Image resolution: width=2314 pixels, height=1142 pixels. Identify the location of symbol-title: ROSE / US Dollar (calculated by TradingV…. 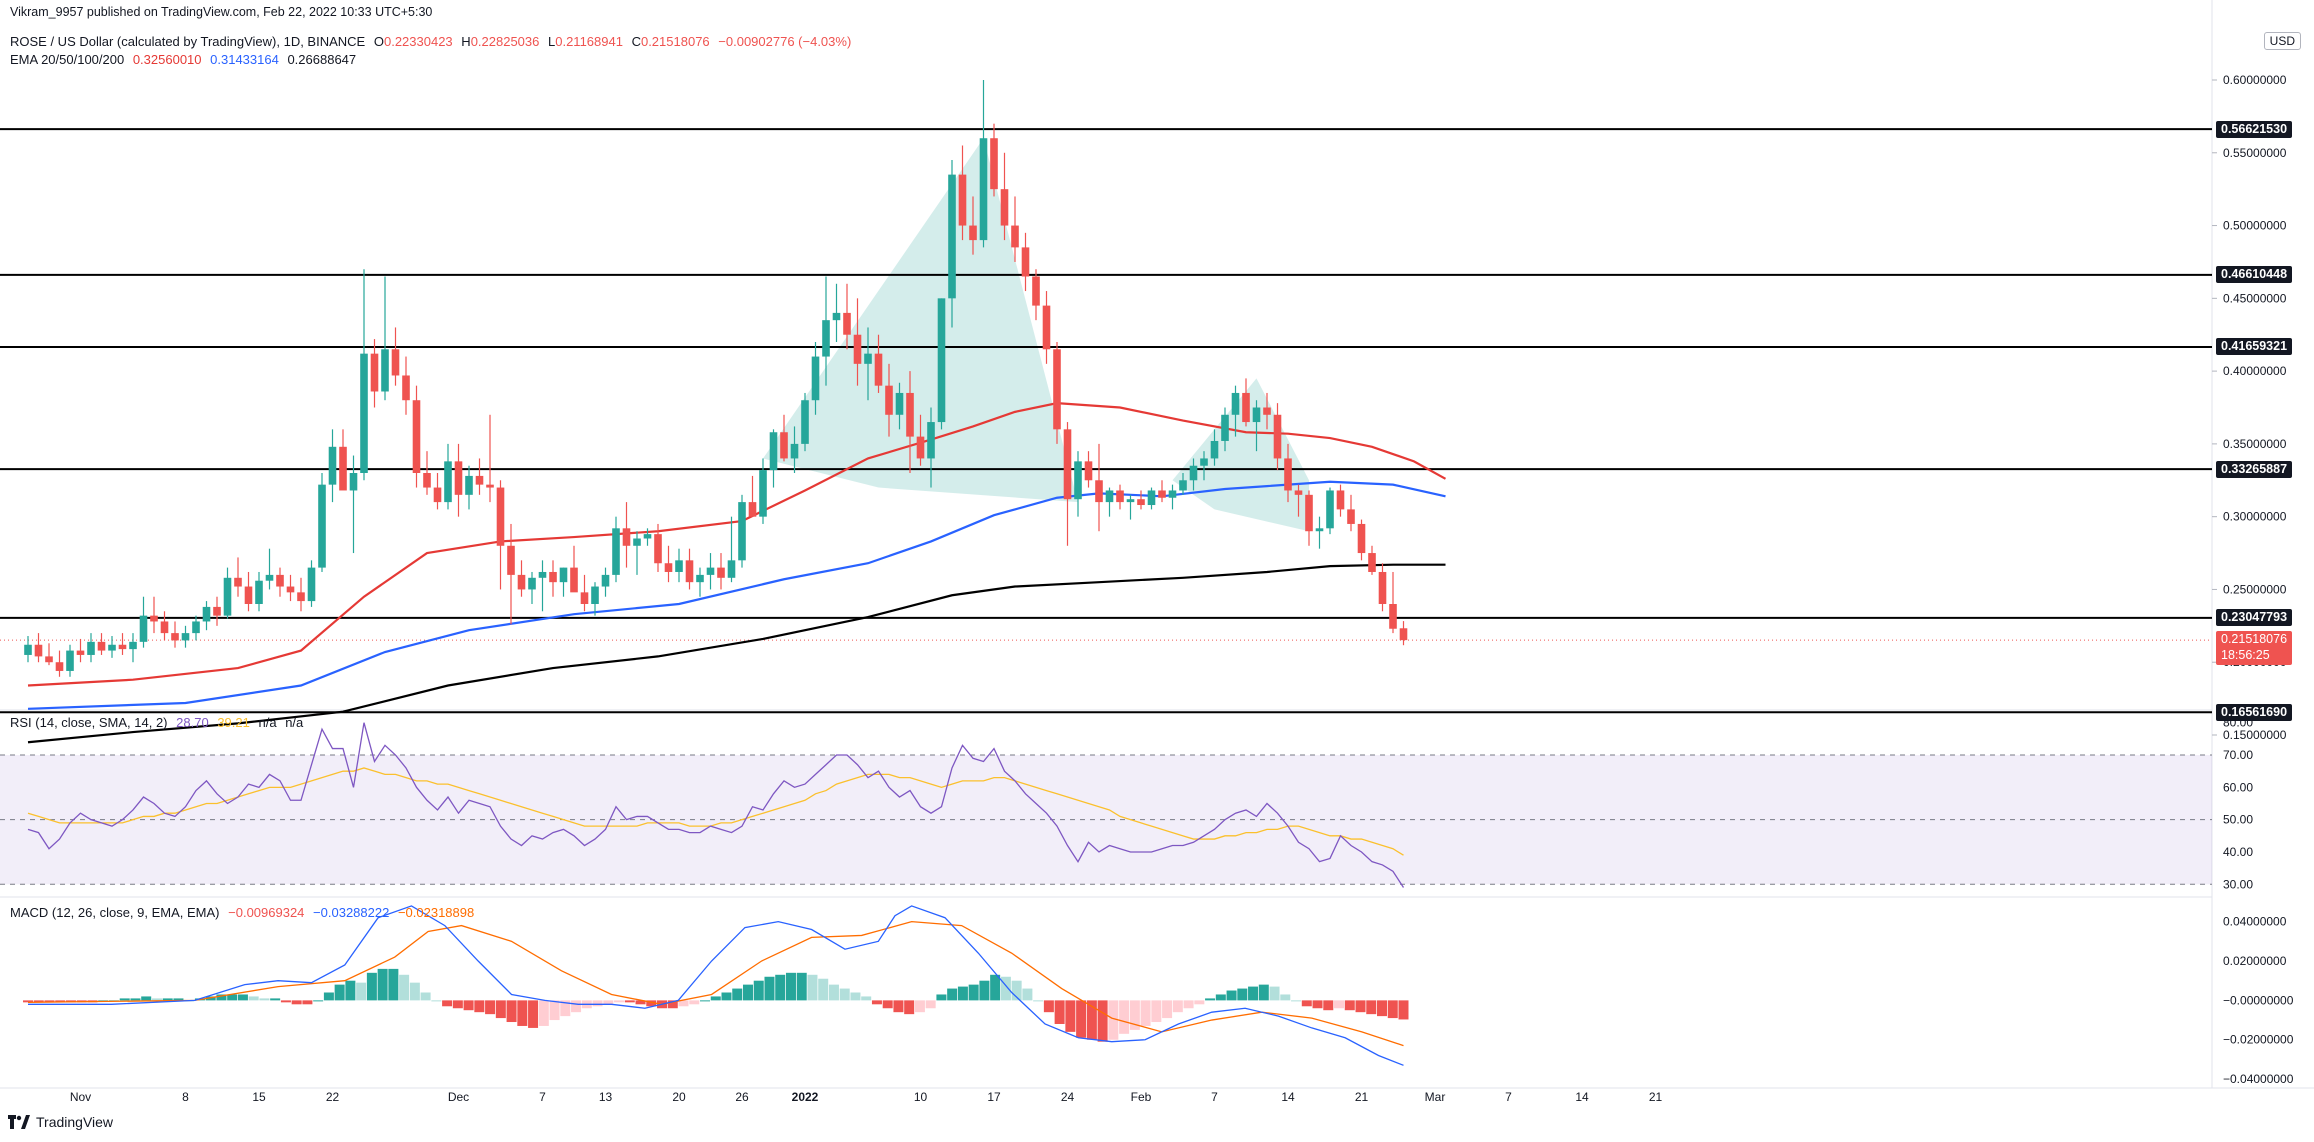
(188, 41).